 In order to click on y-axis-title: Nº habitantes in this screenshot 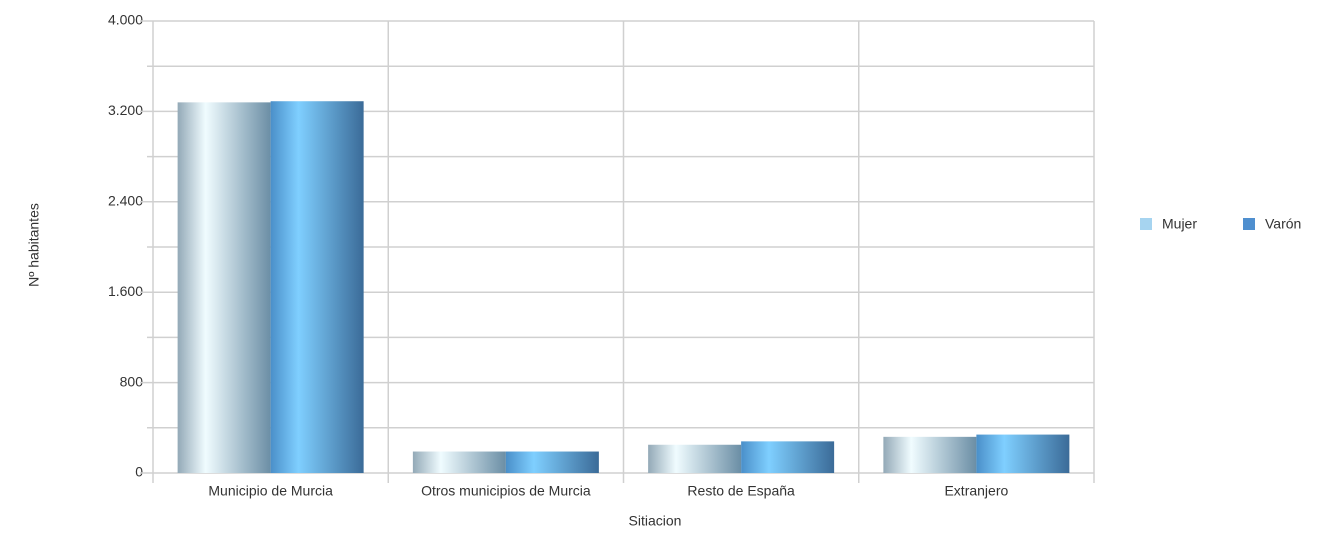, I will do `click(34, 245)`.